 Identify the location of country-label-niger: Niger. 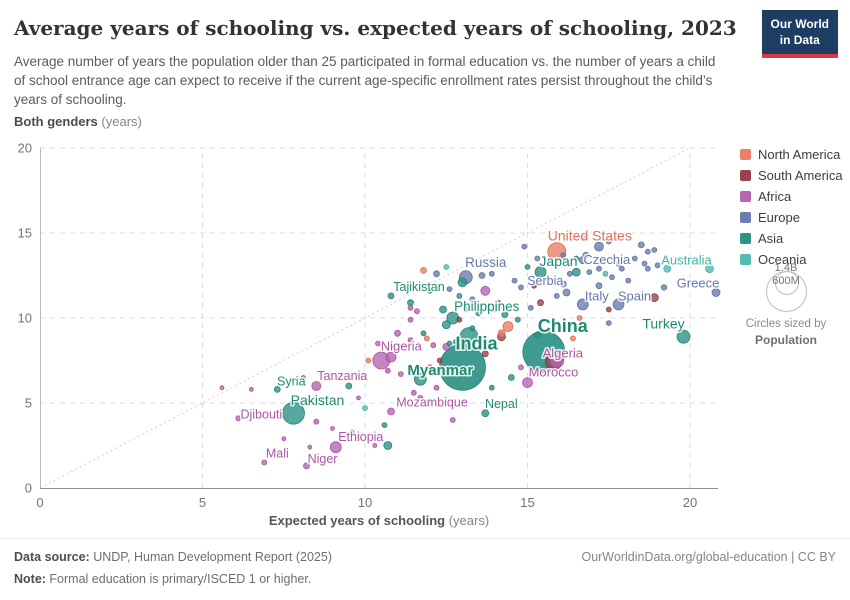
(322, 458).